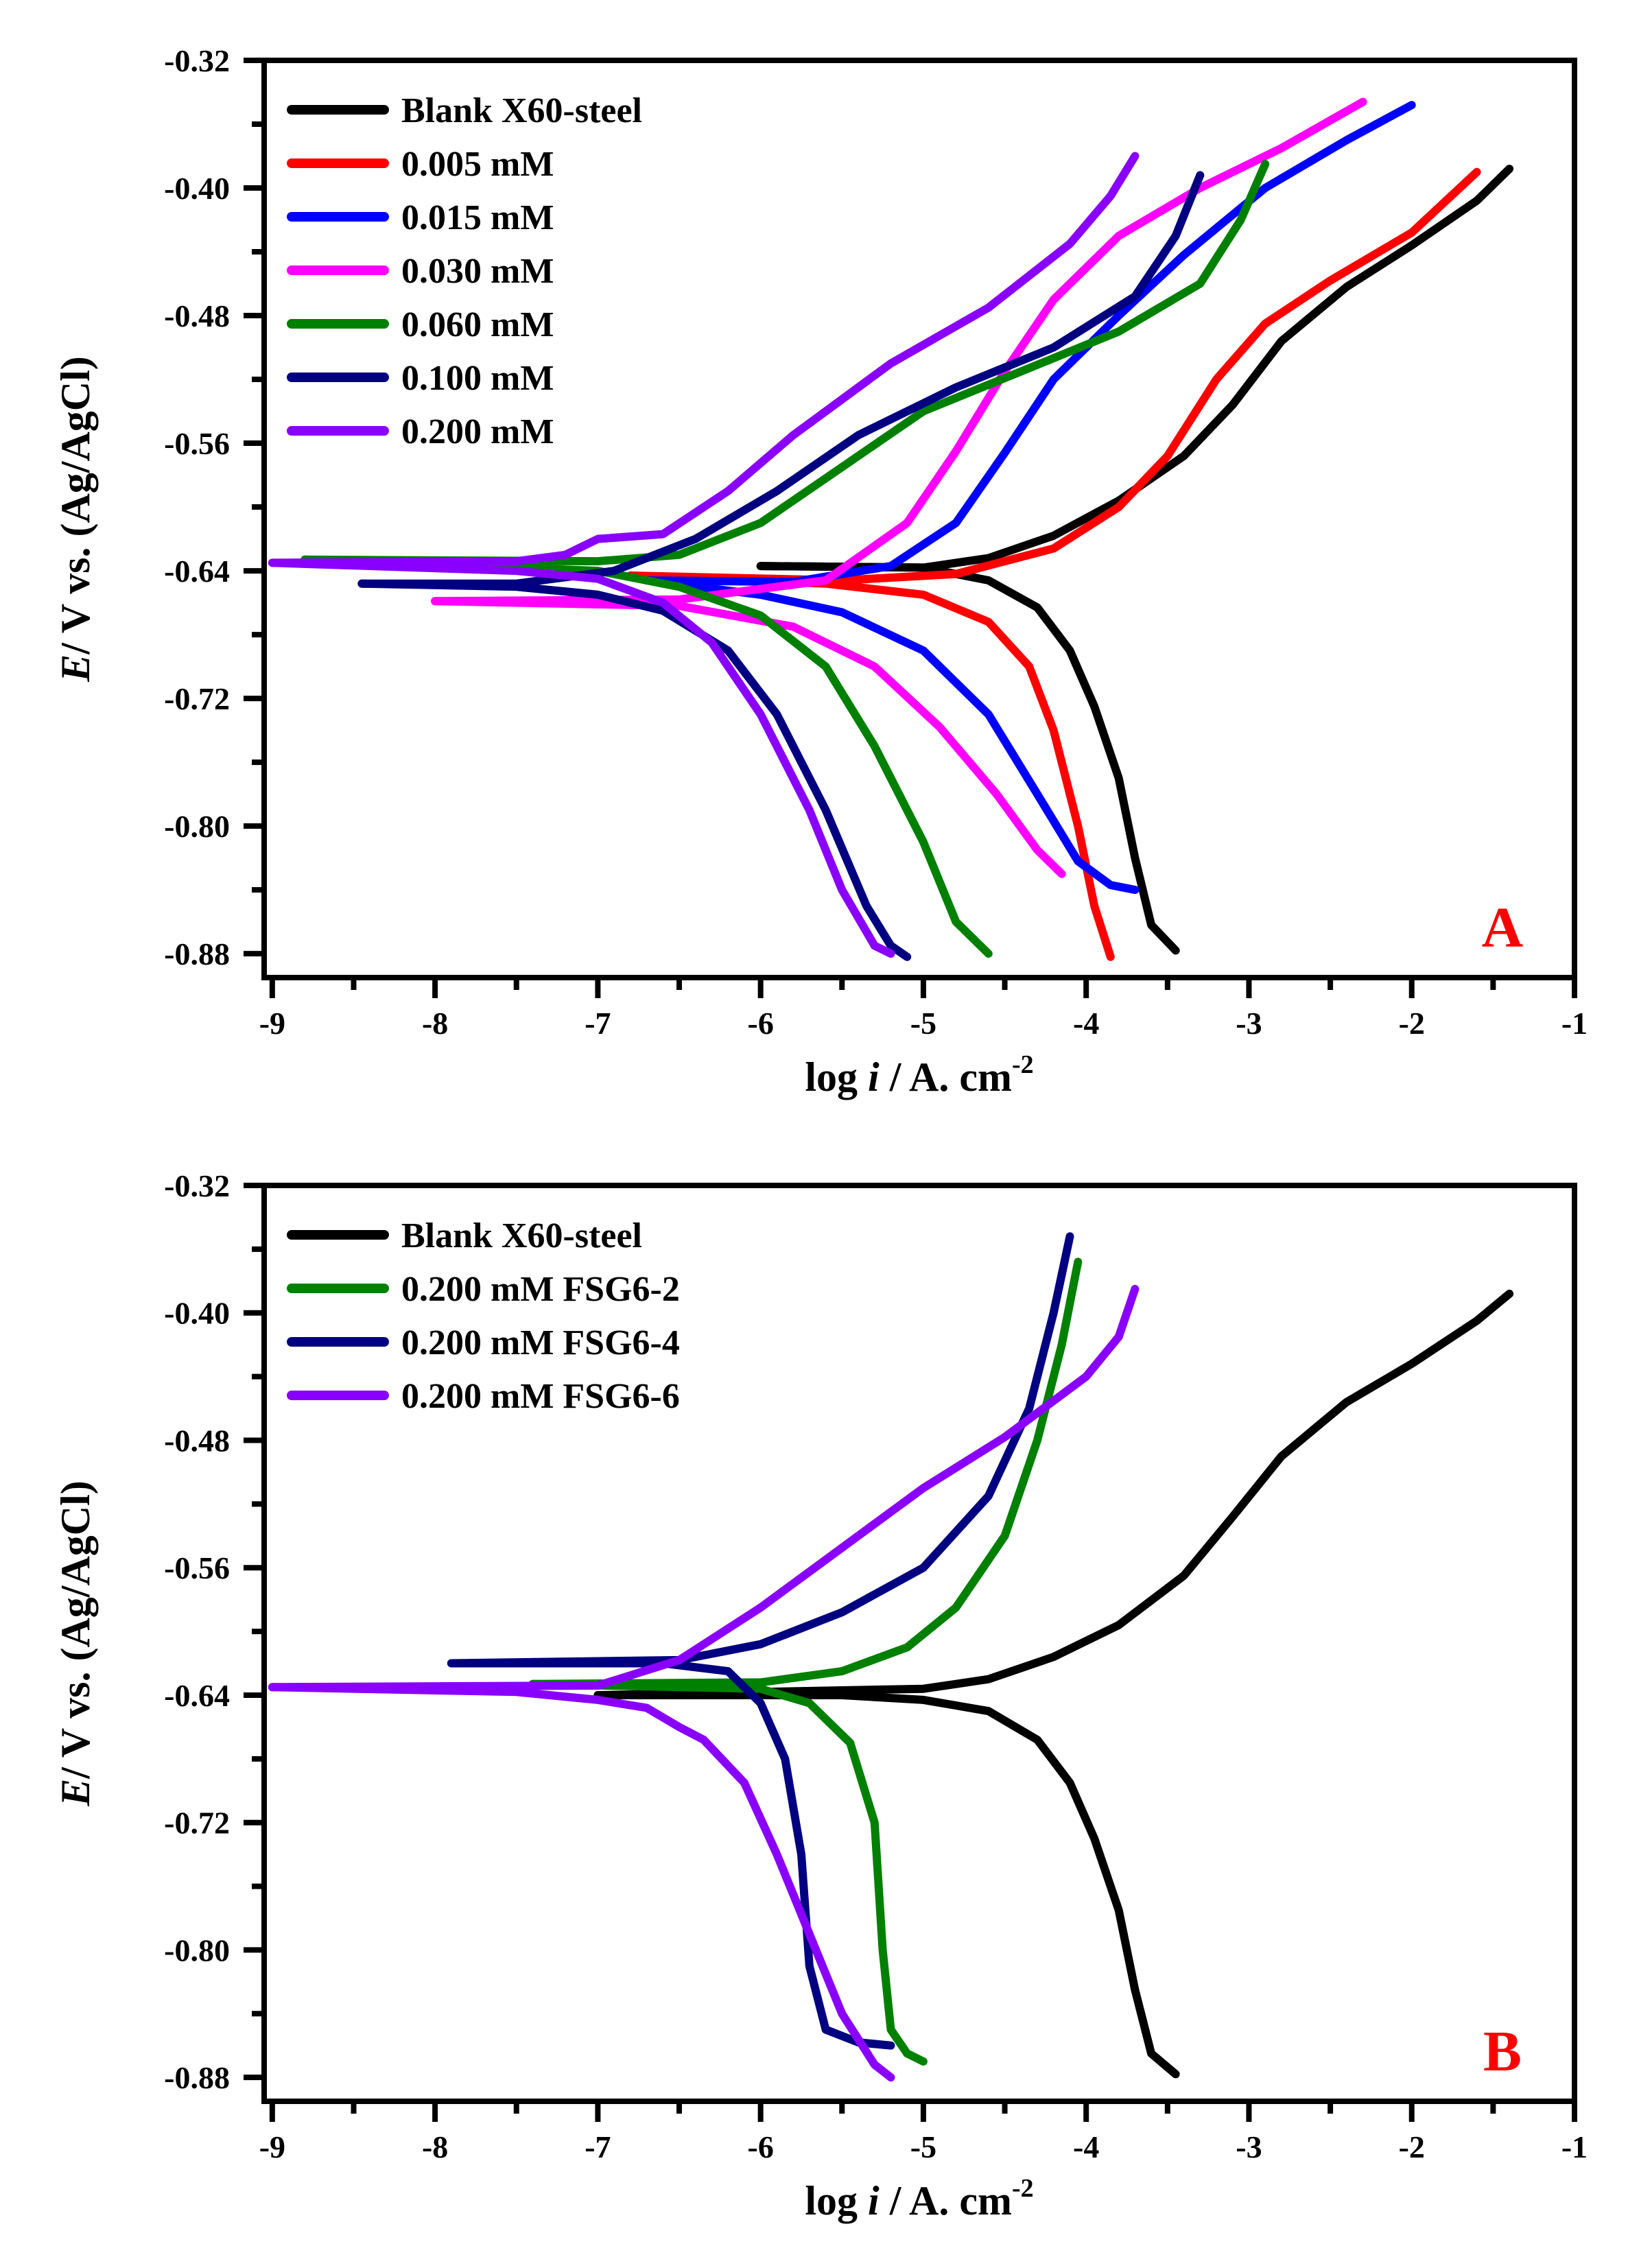  I want to click on series-line-6-cathodic, so click(634, 770).